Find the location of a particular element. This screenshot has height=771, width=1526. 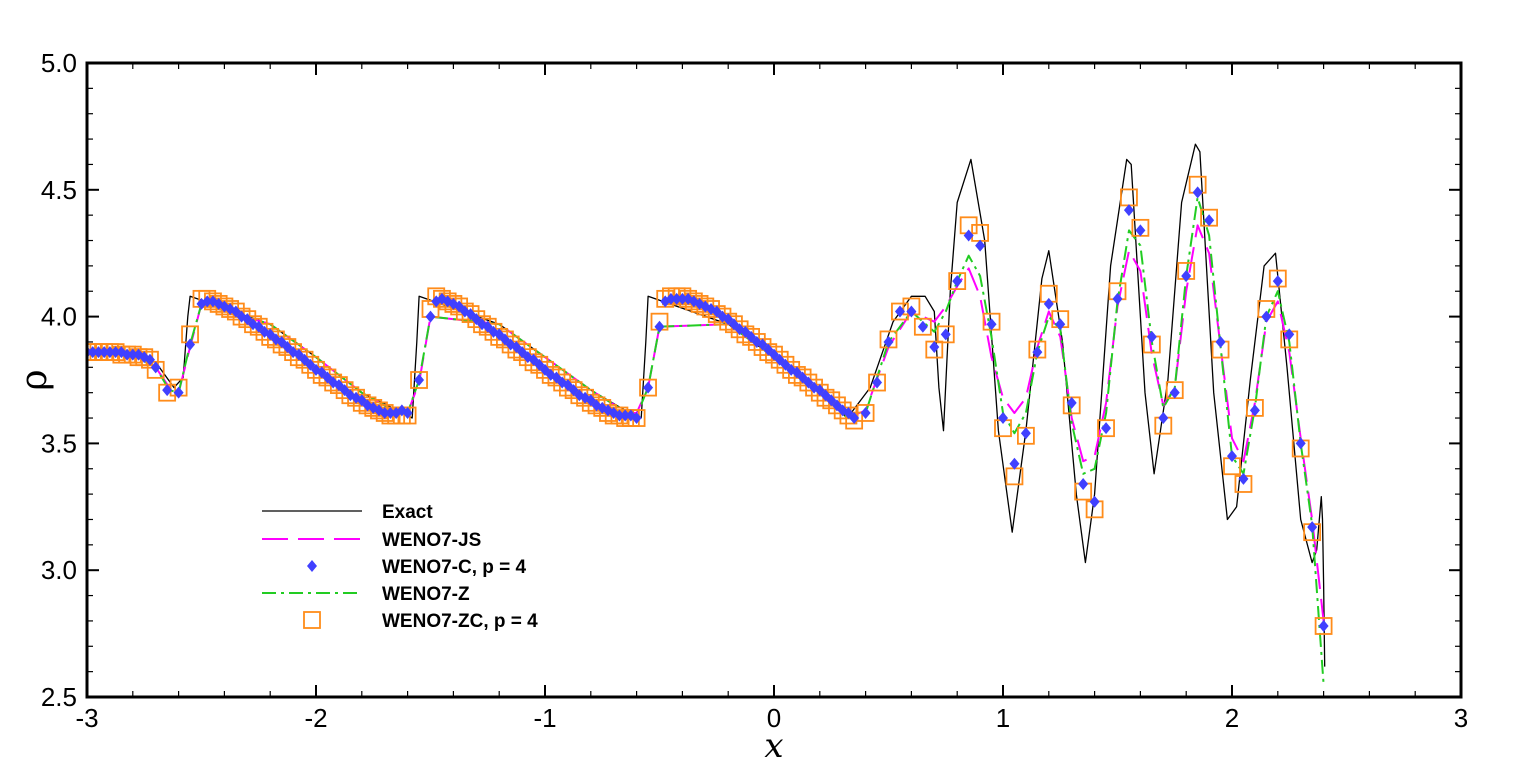

x-tick-label: 2 is located at coordinates (1232, 718).